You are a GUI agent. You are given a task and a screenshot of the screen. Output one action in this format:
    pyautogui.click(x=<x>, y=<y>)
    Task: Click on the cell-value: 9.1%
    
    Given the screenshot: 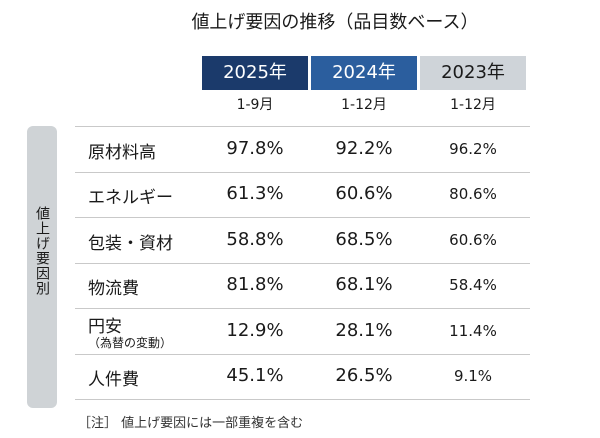 What is the action you would take?
    pyautogui.click(x=473, y=376)
    